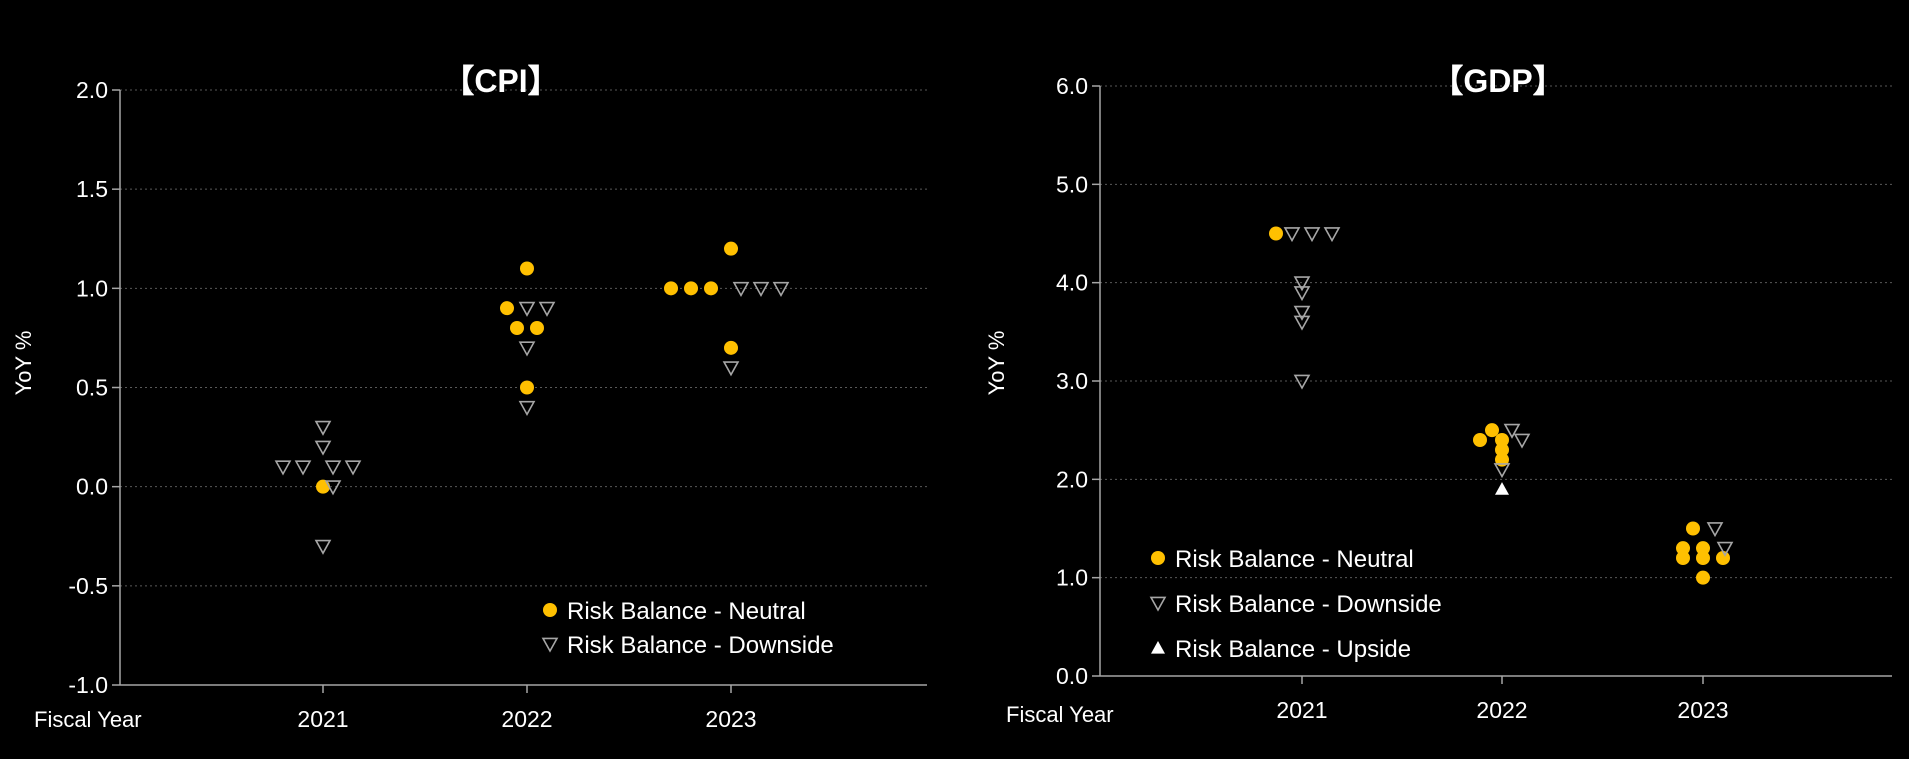  What do you see at coordinates (92, 388) in the screenshot?
I see `y-tick-label: 0.5` at bounding box center [92, 388].